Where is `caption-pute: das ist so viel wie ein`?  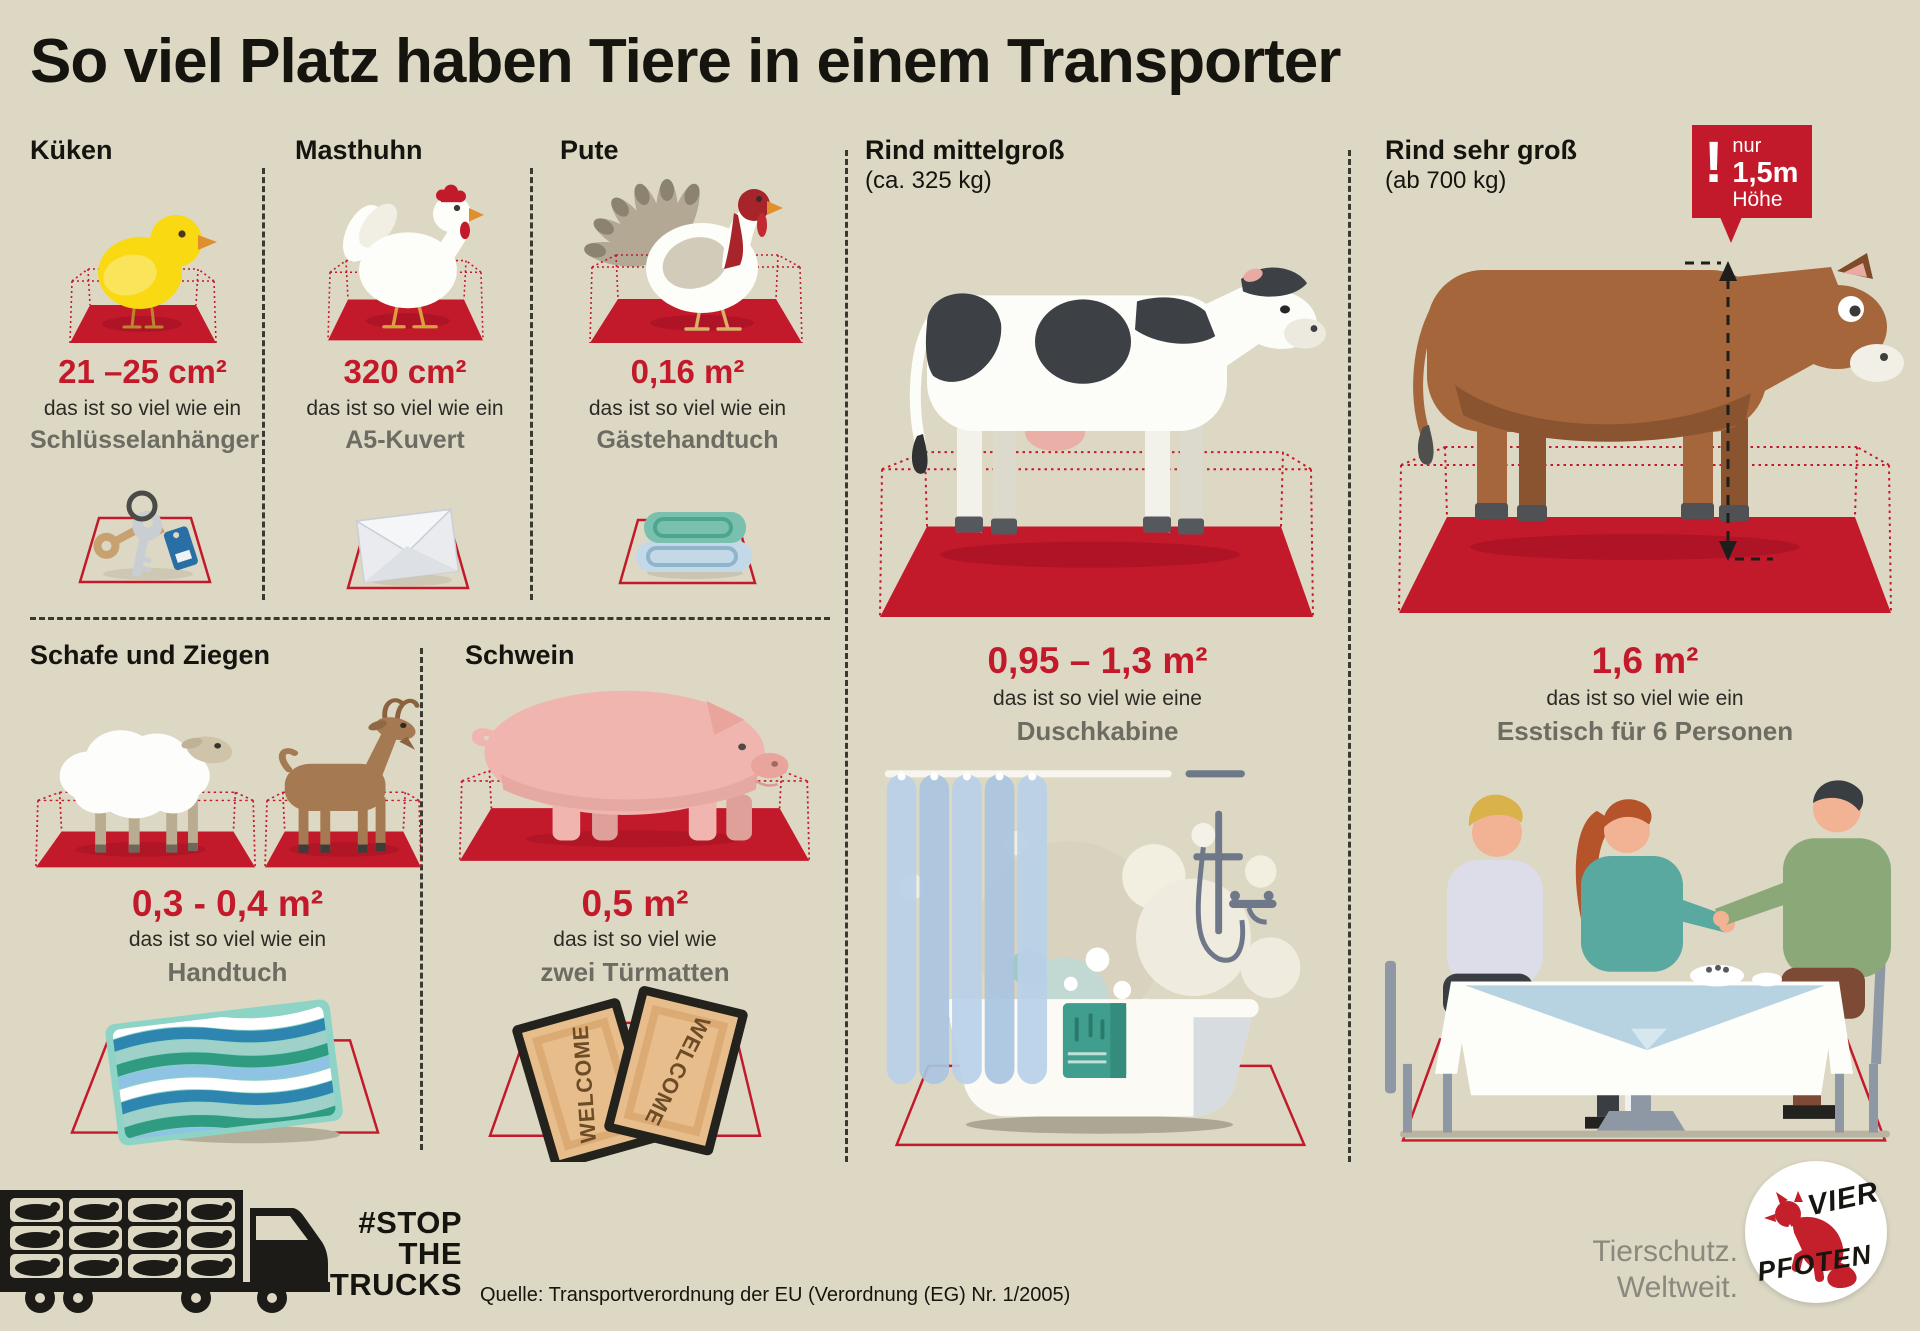 caption-pute: das ist so viel wie ein is located at coordinates (687, 408).